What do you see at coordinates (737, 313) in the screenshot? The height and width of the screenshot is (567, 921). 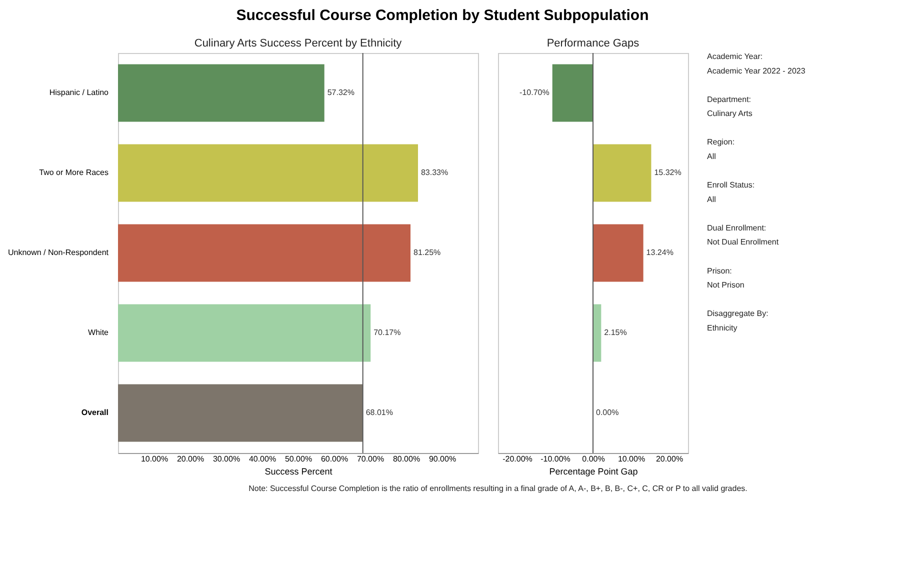 I see `text: Disaggregate By:` at bounding box center [737, 313].